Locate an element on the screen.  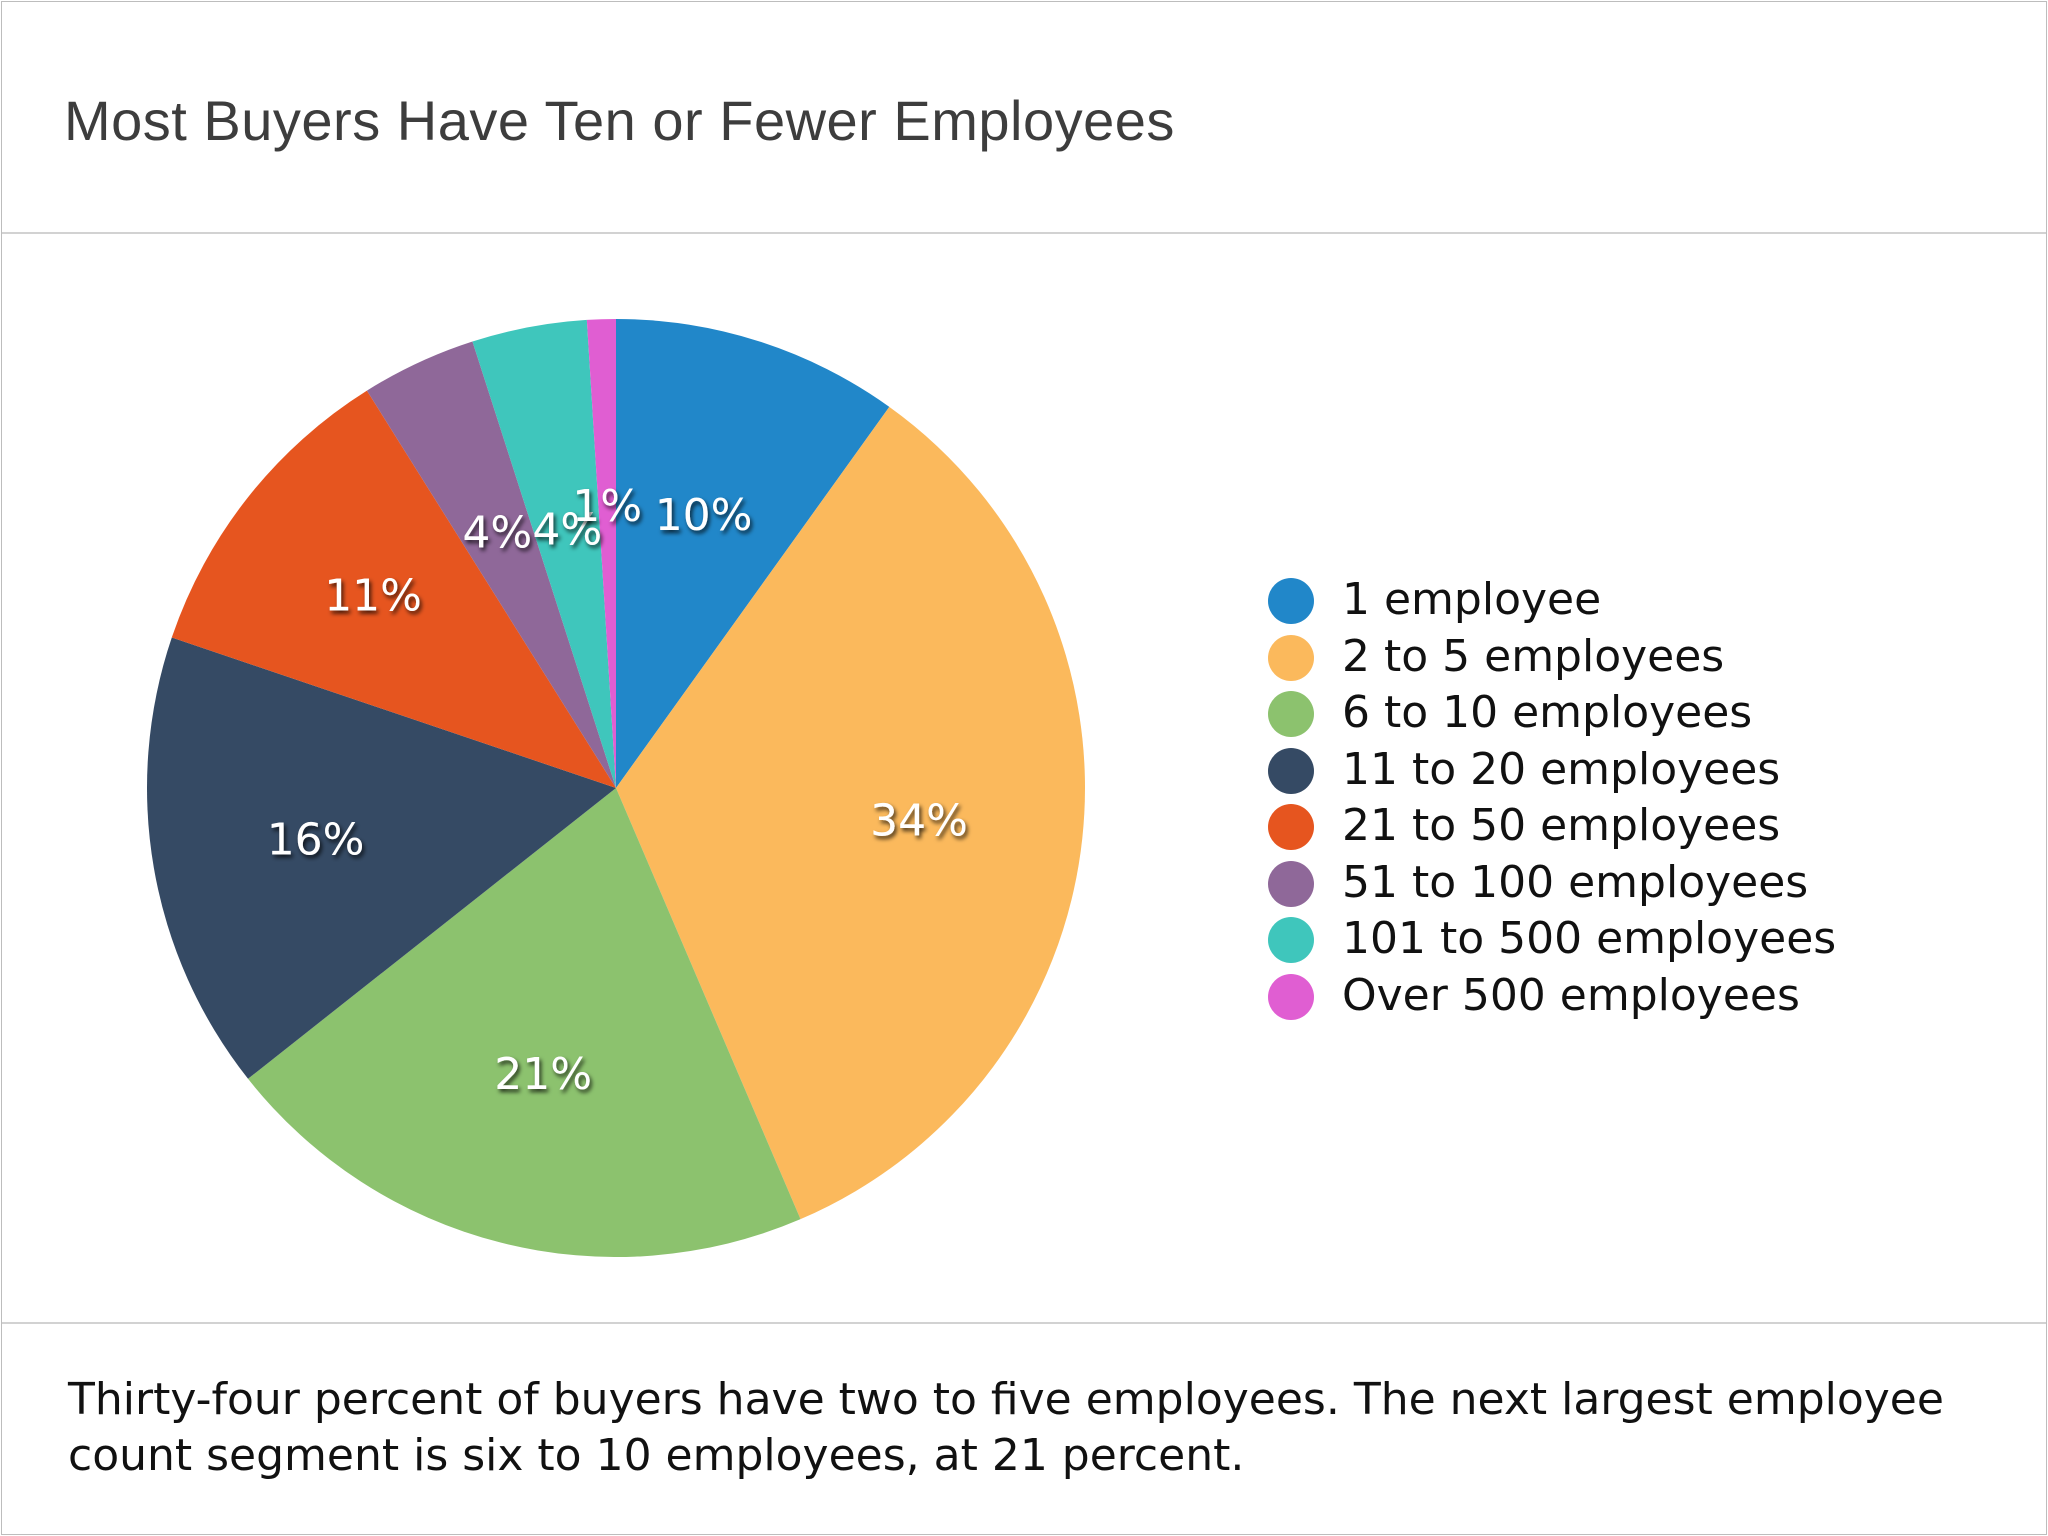
slice-label-11-to-20-employees: 16% is located at coordinates (316, 839).